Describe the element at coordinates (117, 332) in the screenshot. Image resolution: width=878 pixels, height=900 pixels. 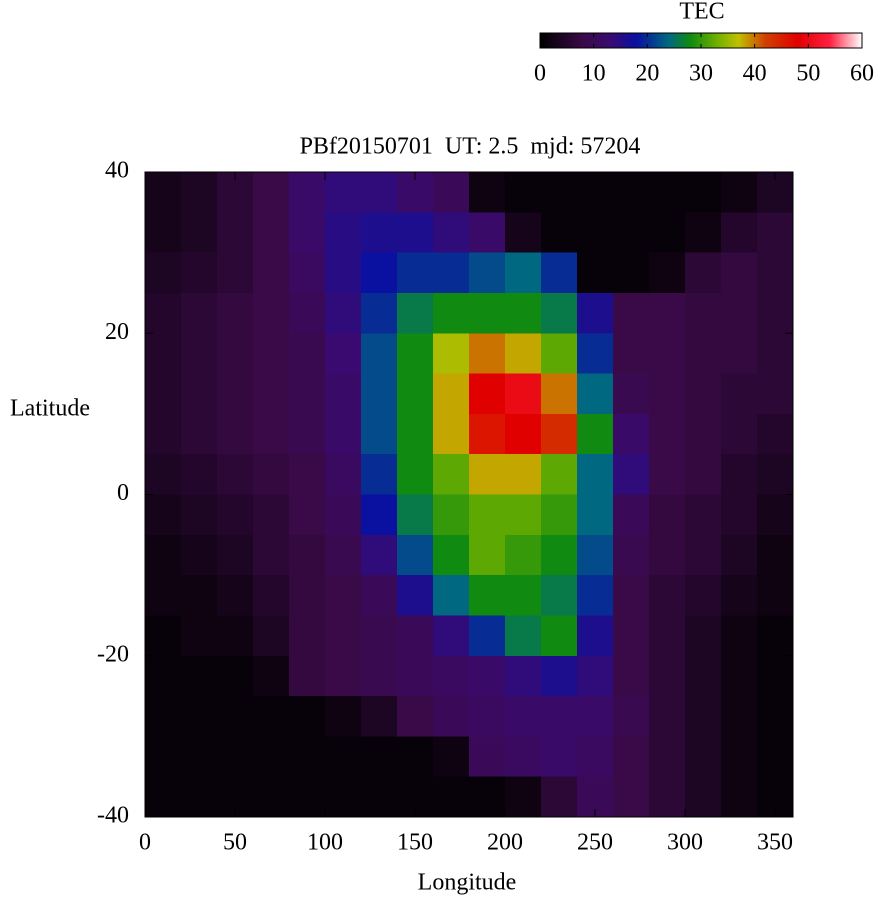
I see `y-tick-label: 20` at that location.